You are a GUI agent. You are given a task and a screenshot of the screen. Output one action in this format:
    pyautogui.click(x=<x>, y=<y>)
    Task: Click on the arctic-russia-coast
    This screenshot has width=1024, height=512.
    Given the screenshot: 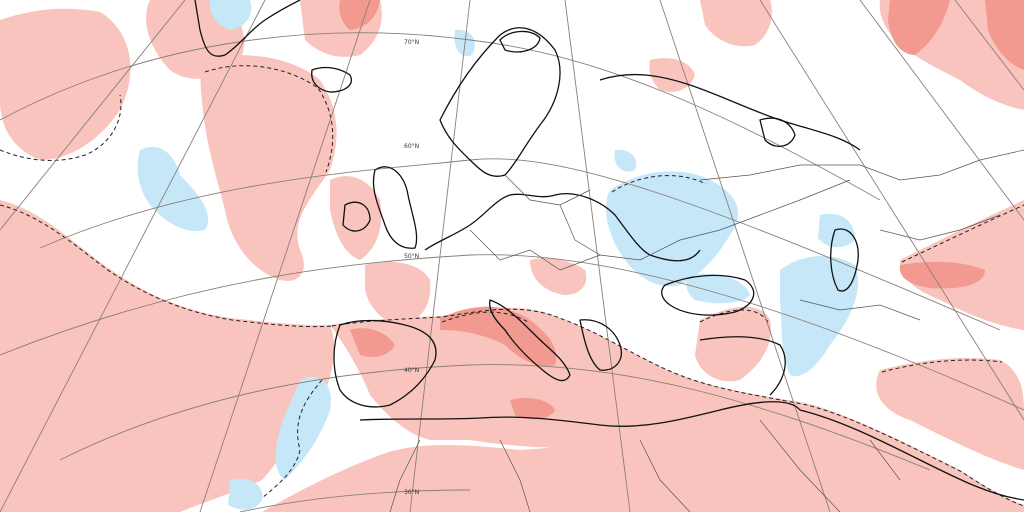 What is the action you would take?
    pyautogui.click(x=730, y=112)
    